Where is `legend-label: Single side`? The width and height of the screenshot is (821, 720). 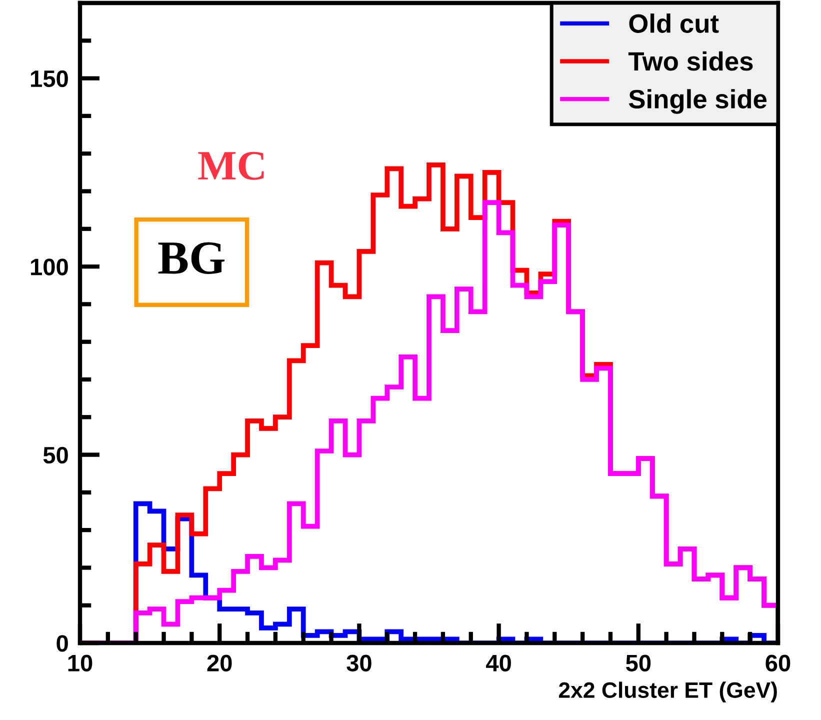
legend-label: Single side is located at coordinates (697, 101).